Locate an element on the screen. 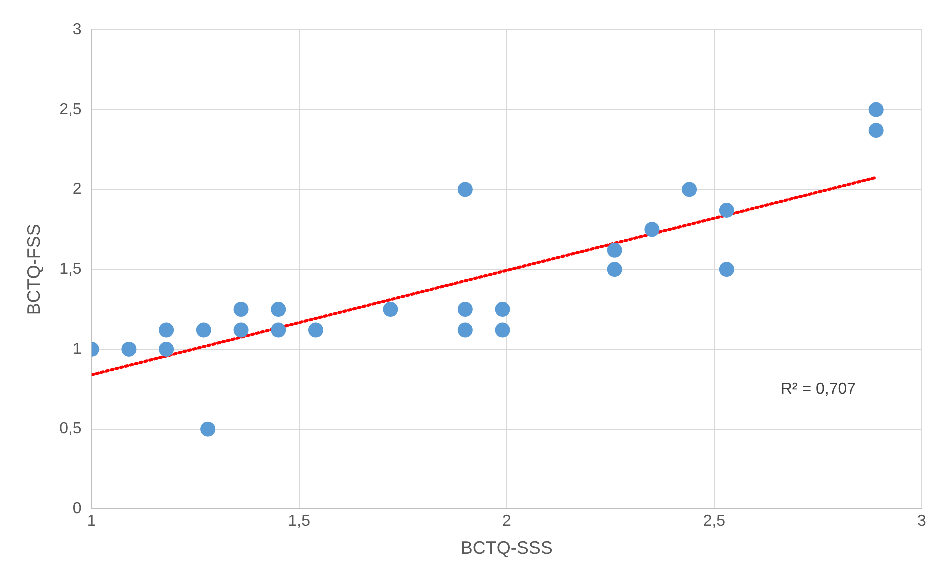 Image resolution: width=942 pixels, height=574 pixels. x-axis-title: BCTQ-SSS is located at coordinates (506, 548).